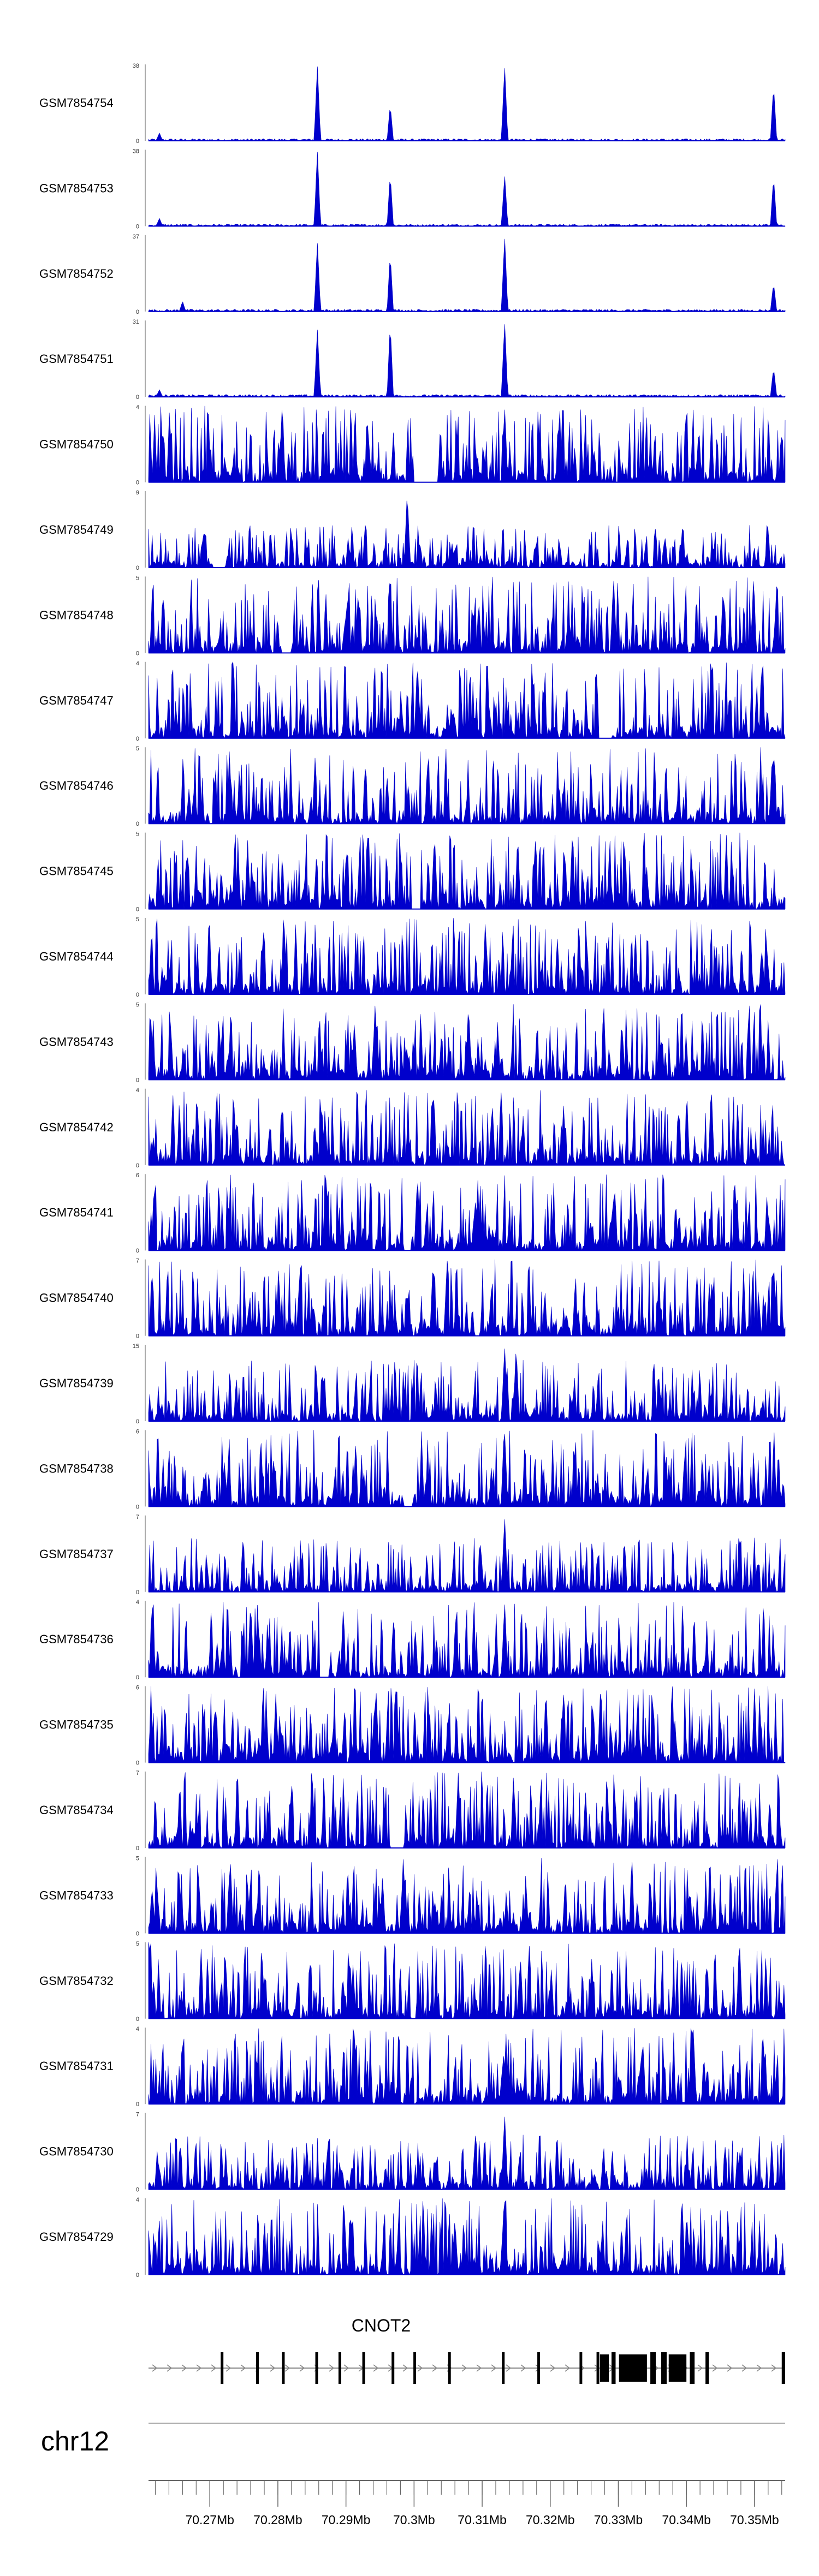 This screenshot has width=819, height=2576. I want to click on track-GSM7854742: GSM7854742 4 0, so click(412, 1128).